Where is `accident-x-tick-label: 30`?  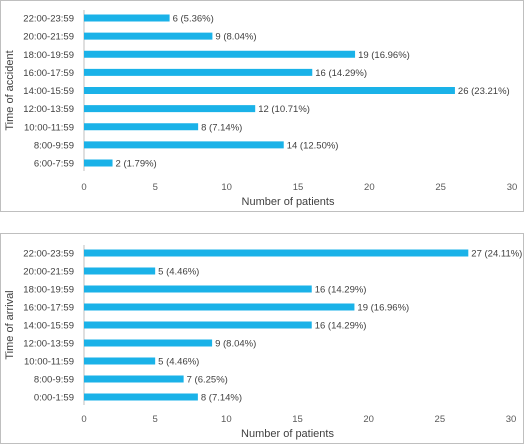
accident-x-tick-label: 30 is located at coordinates (512, 187).